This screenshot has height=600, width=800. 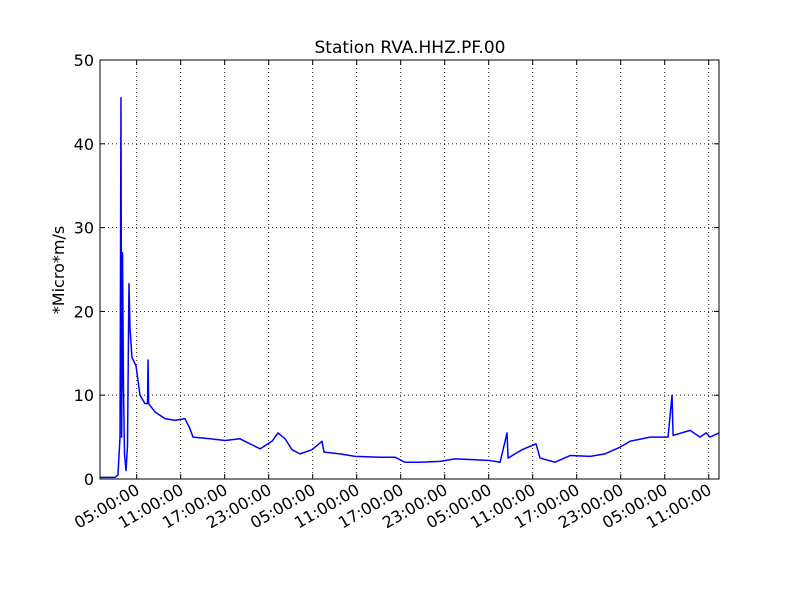 What do you see at coordinates (84, 311) in the screenshot?
I see `y-tick-label: 20` at bounding box center [84, 311].